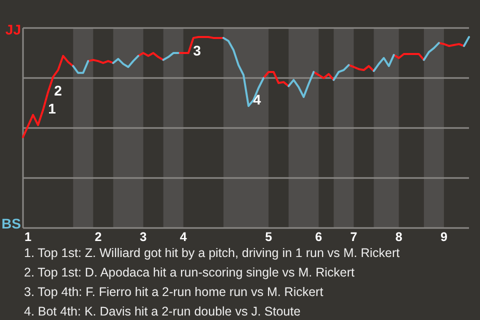 This screenshot has width=480, height=320. I want to click on annotation: 2, so click(58, 90).